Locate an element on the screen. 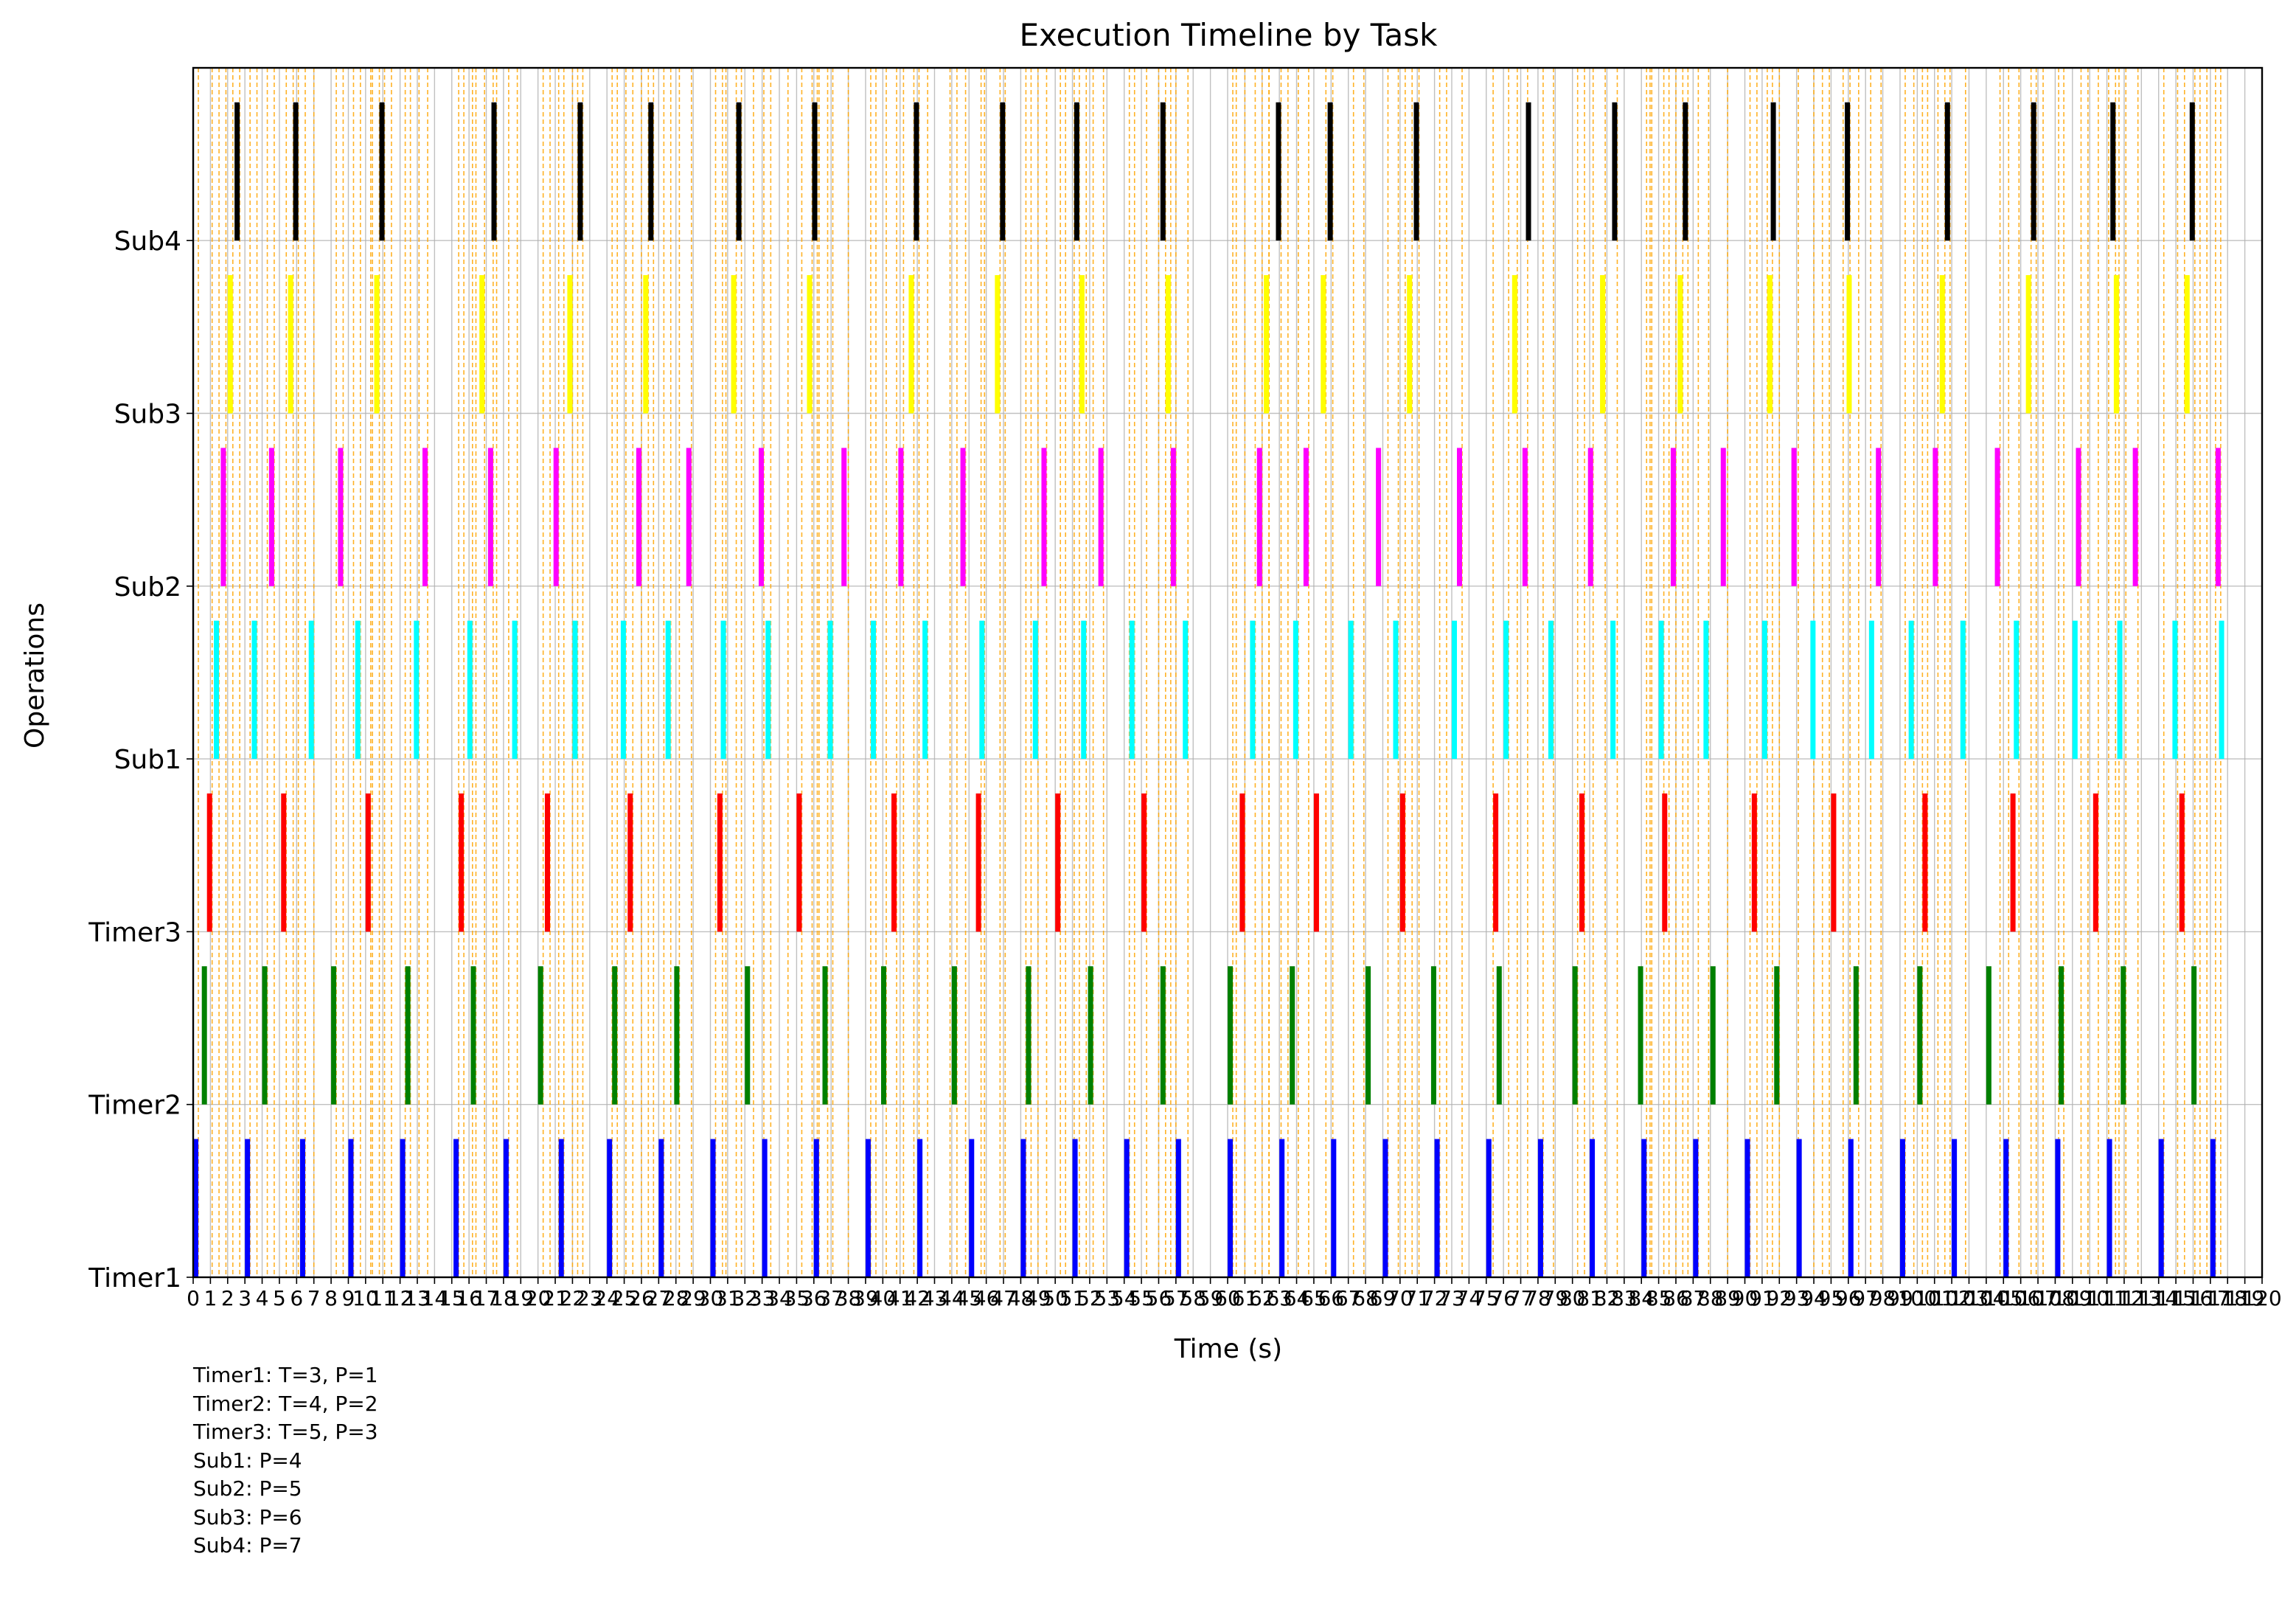 Image resolution: width=2296 pixels, height=1601 pixels. x-tick-label: 40 is located at coordinates (883, 1298).